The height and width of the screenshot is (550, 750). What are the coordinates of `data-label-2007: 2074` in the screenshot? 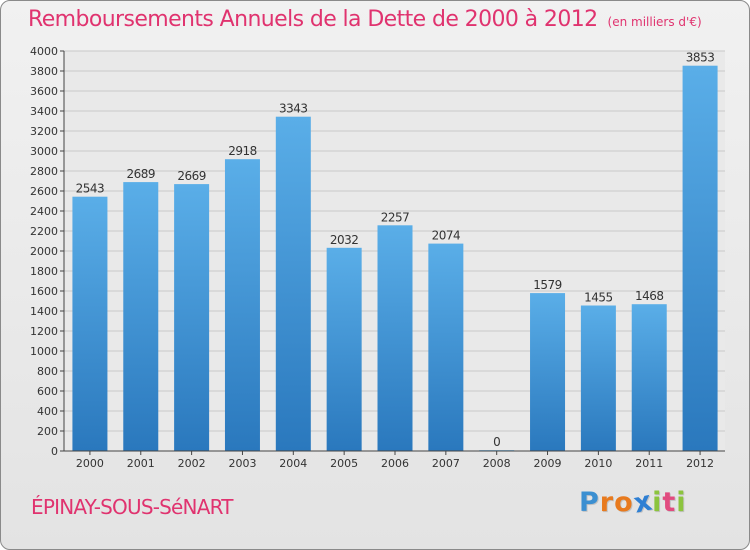 It's located at (446, 236).